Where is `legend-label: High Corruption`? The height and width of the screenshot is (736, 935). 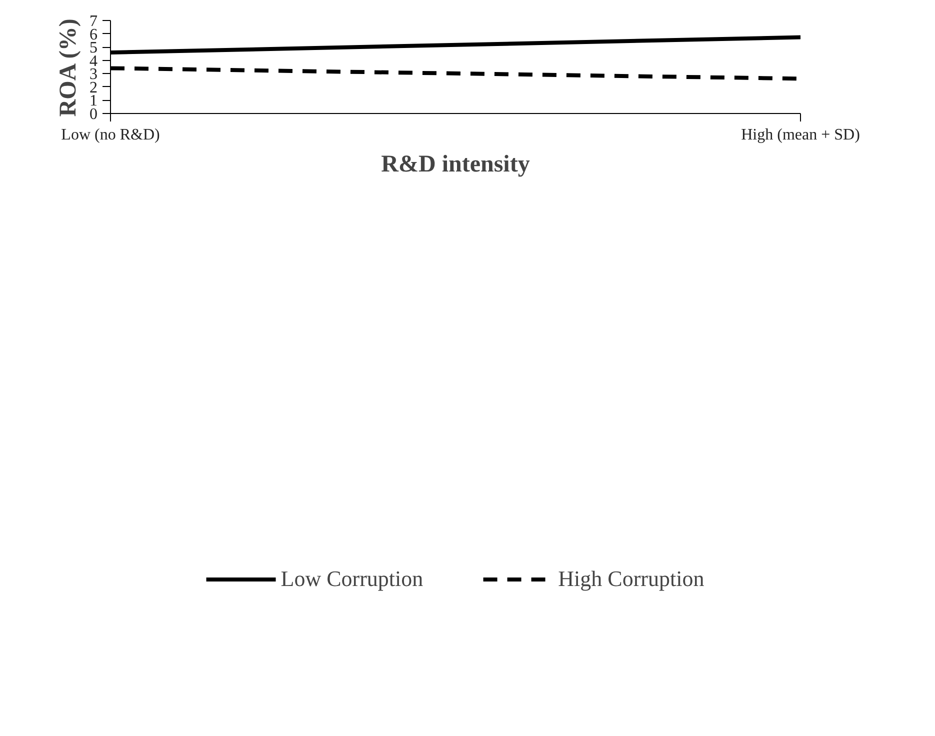 legend-label: High Corruption is located at coordinates (631, 579).